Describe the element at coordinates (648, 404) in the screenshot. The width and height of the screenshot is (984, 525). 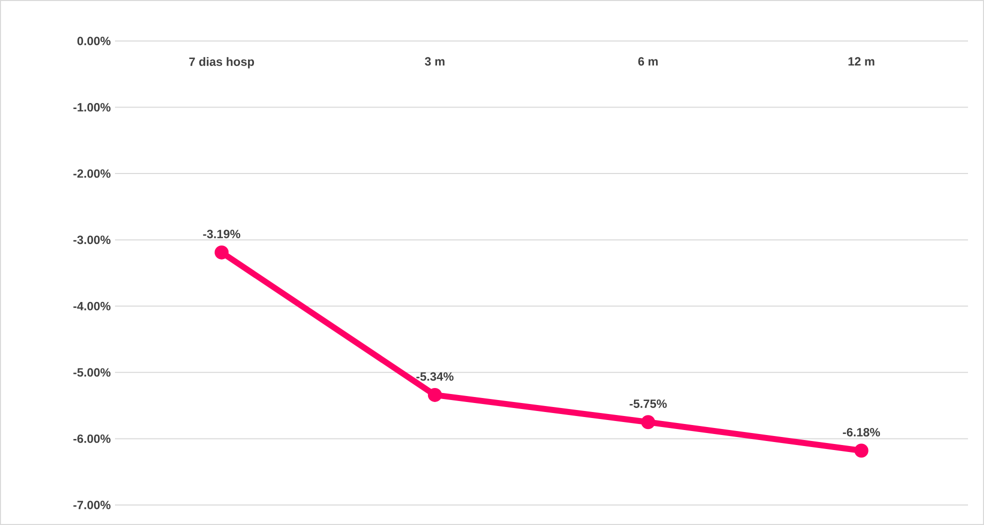
I see `data-label: -5.75%` at that location.